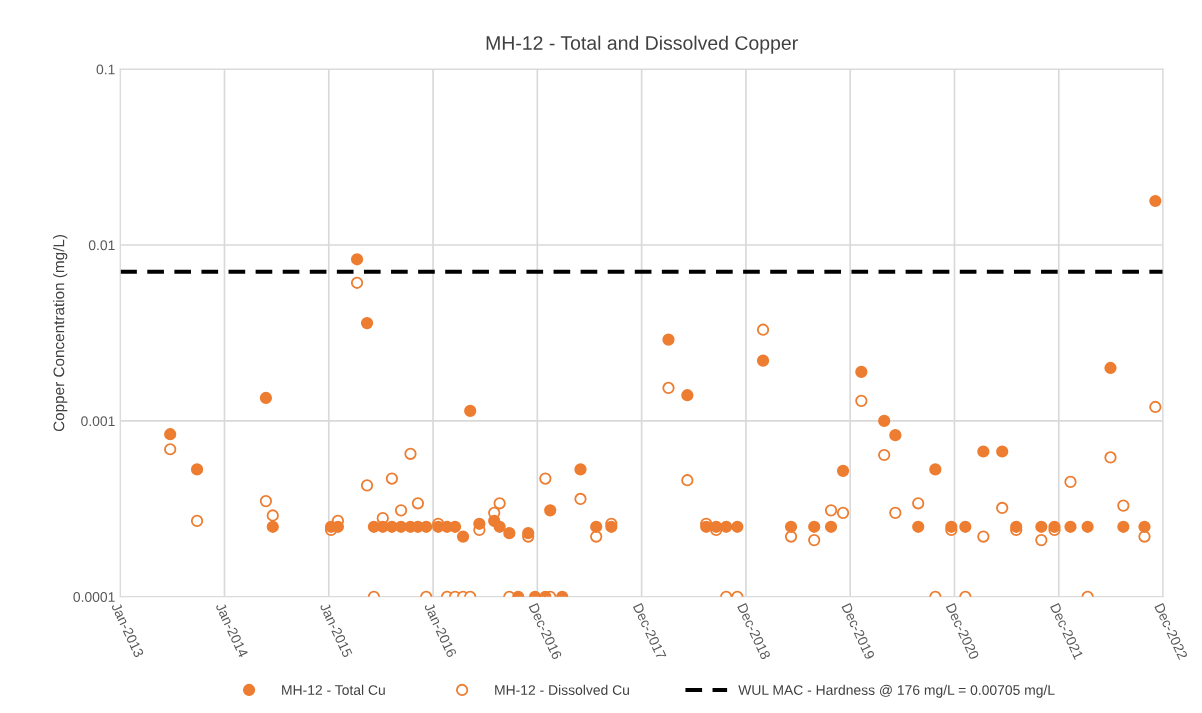 The height and width of the screenshot is (713, 1202). Describe the element at coordinates (60, 333) in the screenshot. I see `y-axis-title: Copper Concentration (mg/L)` at that location.